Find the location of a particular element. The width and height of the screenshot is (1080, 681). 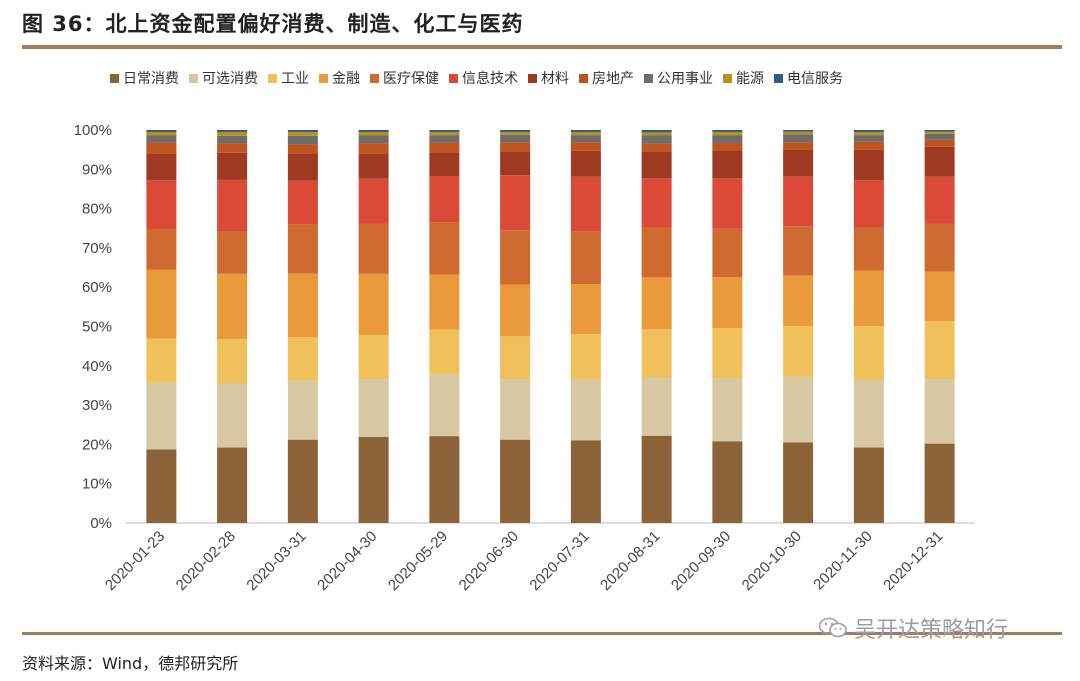

watermark-text: 吴开达策略知行 is located at coordinates (931, 630).